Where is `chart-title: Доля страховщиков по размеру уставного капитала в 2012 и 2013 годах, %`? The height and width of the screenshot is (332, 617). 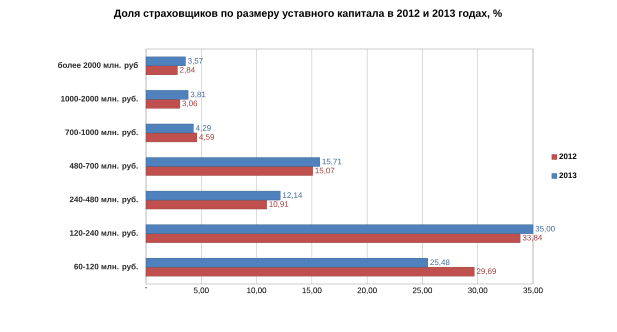 chart-title: Доля страховщиков по размеру уставного капитала в 2012 и 2013 годах, % is located at coordinates (308, 14).